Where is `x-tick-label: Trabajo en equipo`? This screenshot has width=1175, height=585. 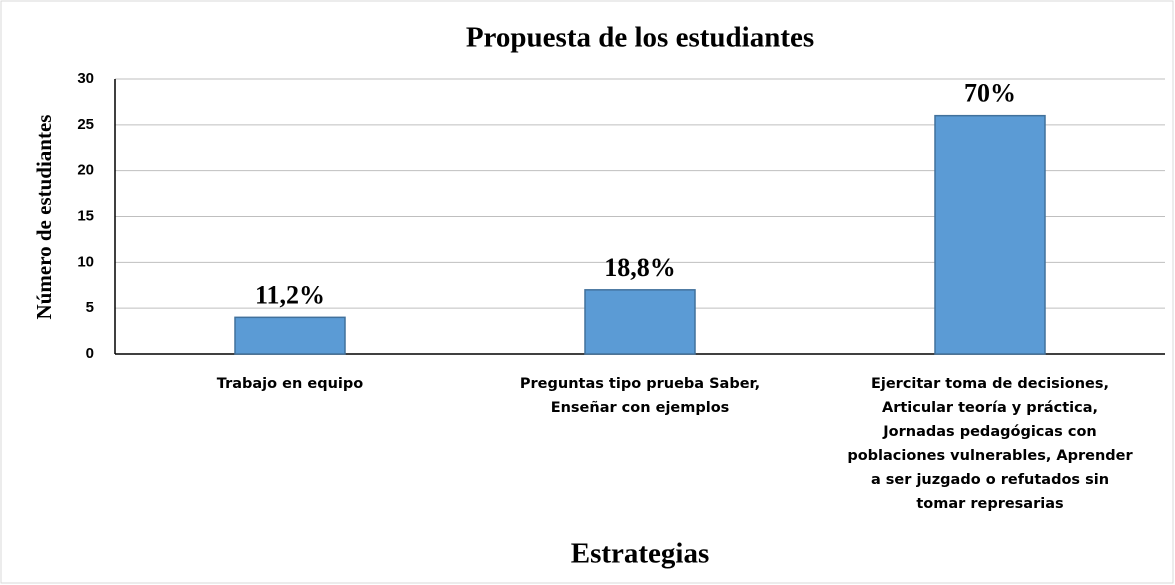
x-tick-label: Trabajo en equipo is located at coordinates (290, 384).